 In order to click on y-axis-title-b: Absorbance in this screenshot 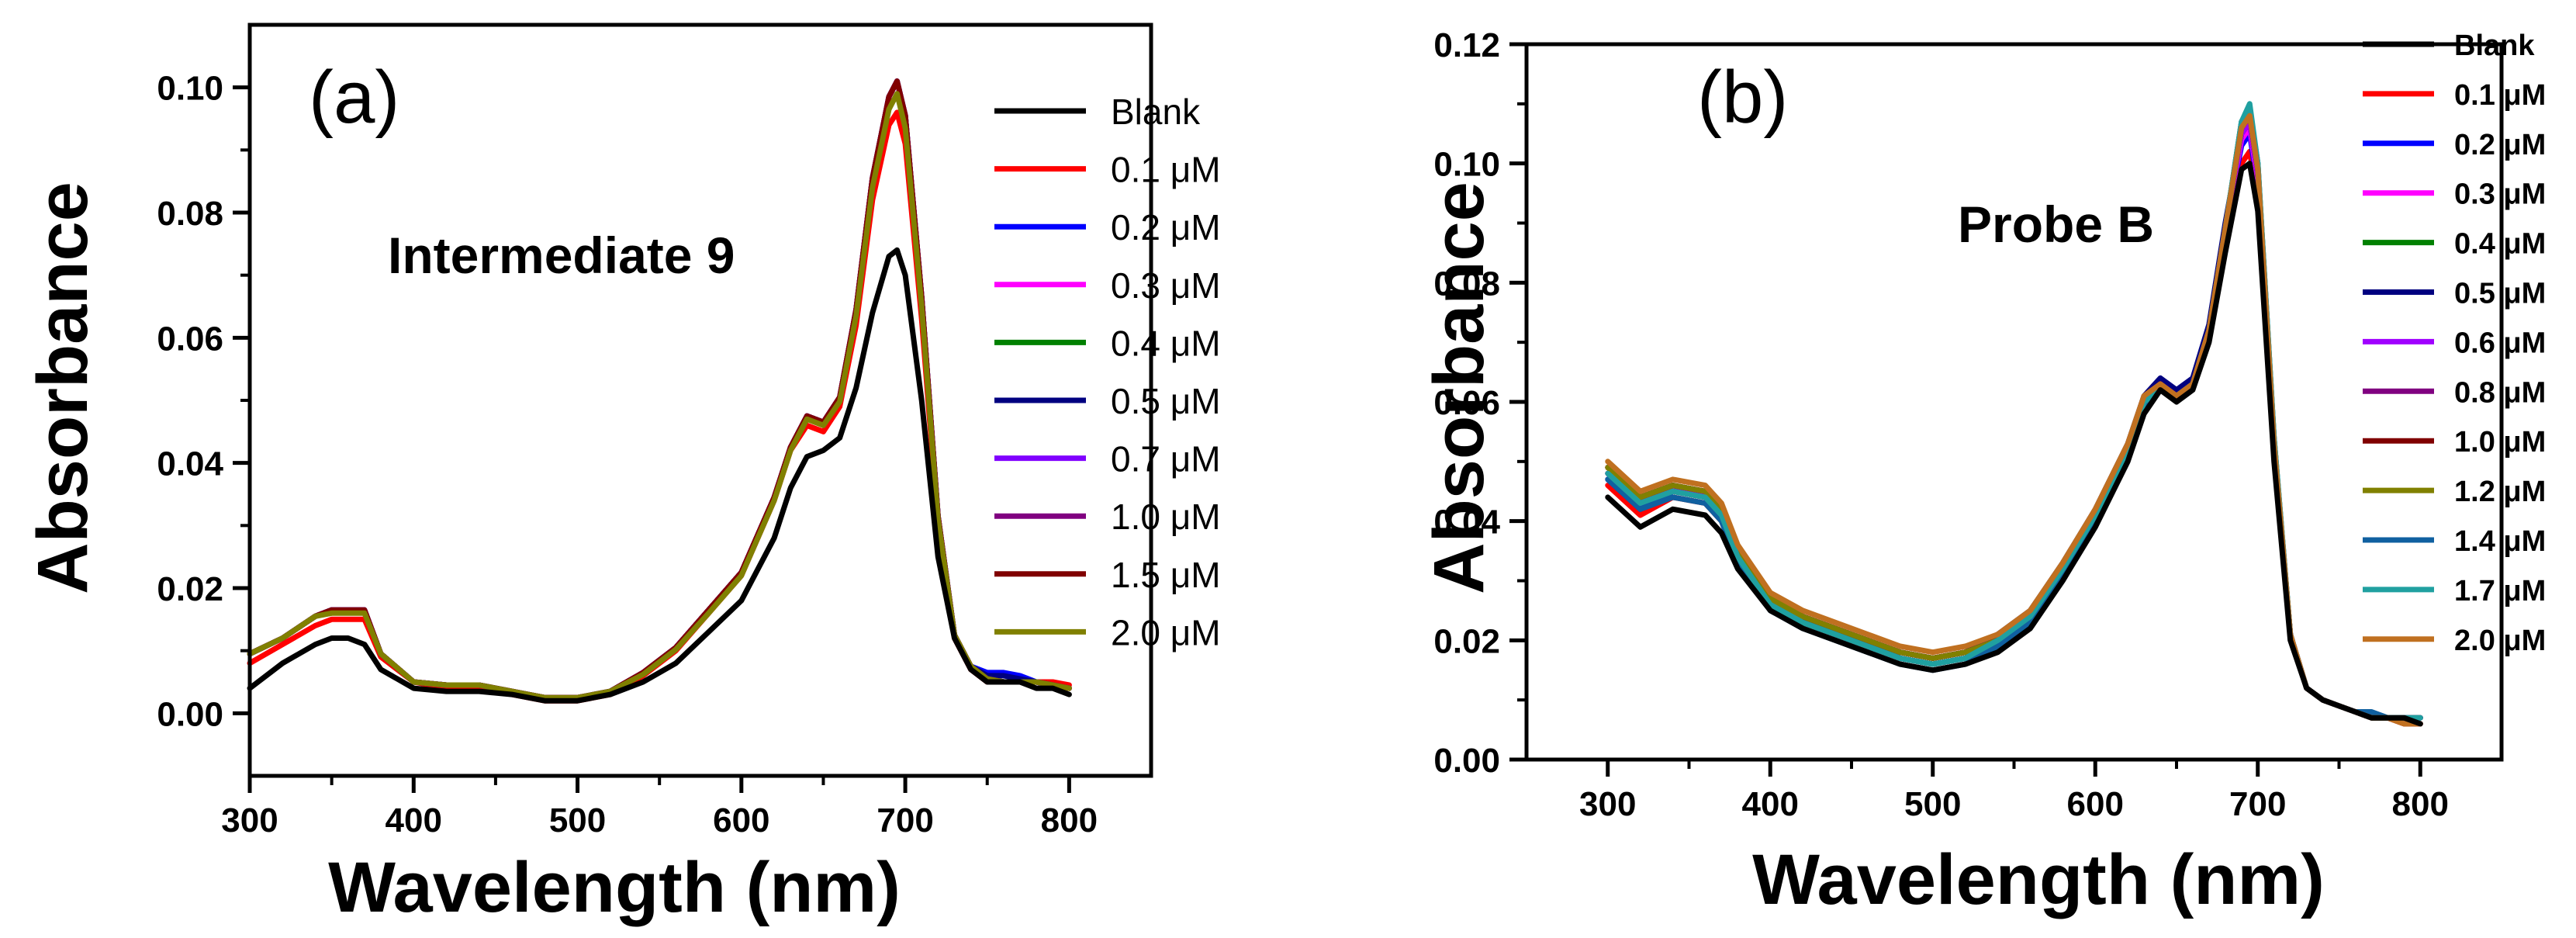, I will do `click(1459, 388)`.